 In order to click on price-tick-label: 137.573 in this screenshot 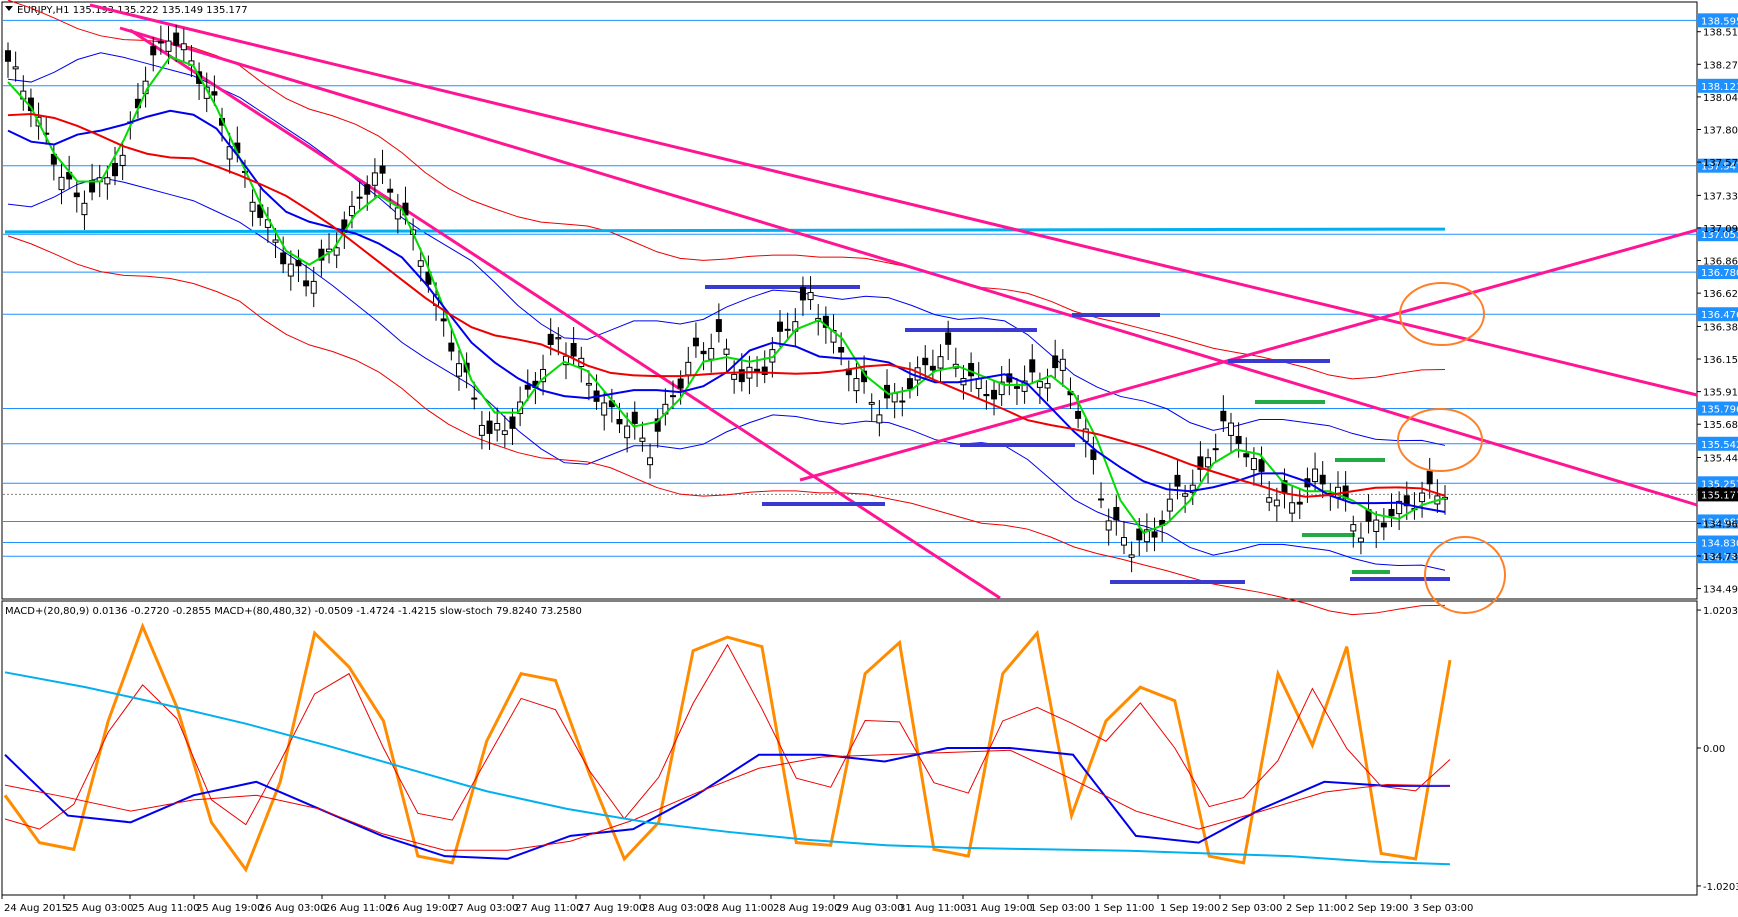, I will do `click(1720, 163)`.